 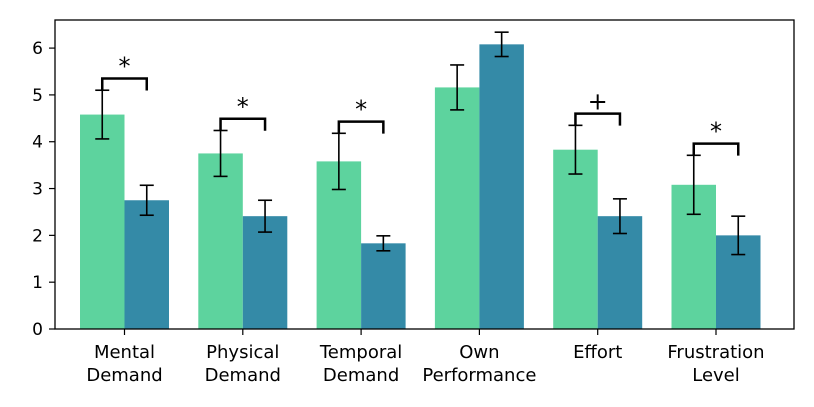 What do you see at coordinates (37, 143) in the screenshot?
I see `y-tick-label: 4` at bounding box center [37, 143].